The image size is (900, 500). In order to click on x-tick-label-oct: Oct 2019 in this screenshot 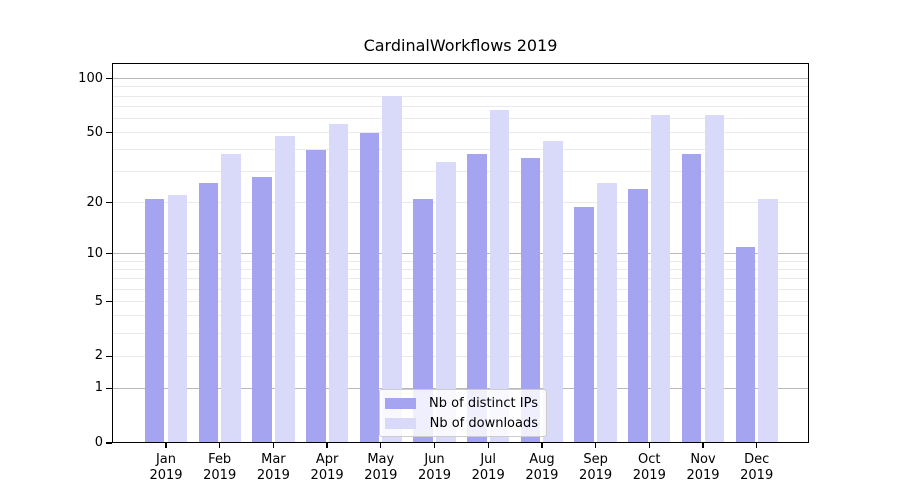, I will do `click(649, 467)`.